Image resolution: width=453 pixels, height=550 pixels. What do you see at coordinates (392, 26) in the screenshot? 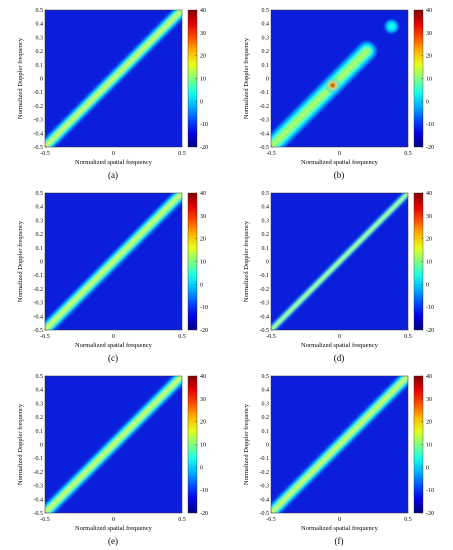
I see `hotspot-mark` at bounding box center [392, 26].